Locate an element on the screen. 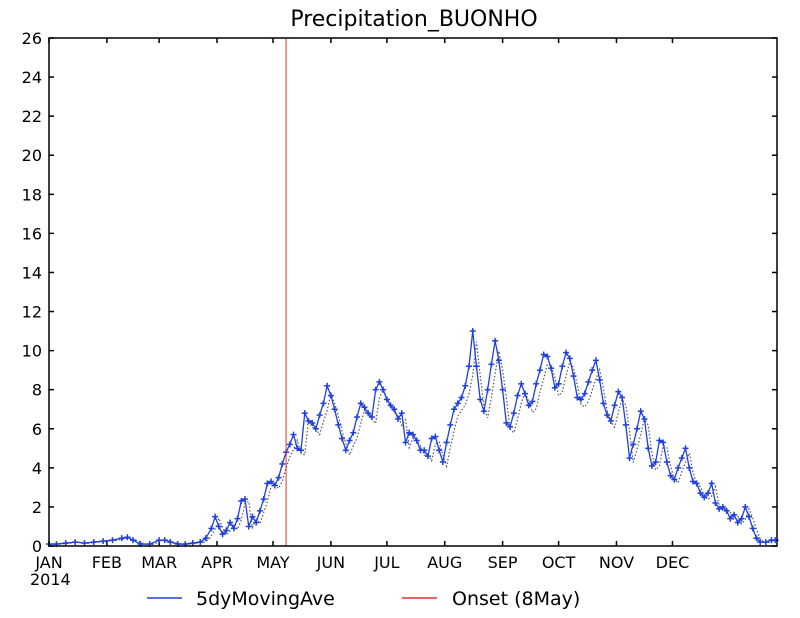 The width and height of the screenshot is (800, 618). y-tick-label: 18 is located at coordinates (32, 194).